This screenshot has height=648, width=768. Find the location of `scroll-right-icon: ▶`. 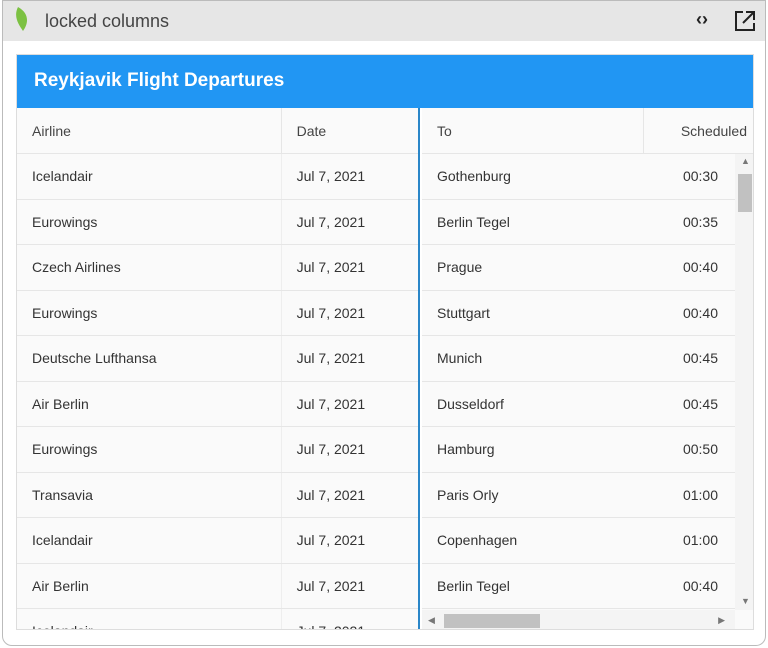

scroll-right-icon: ▶ is located at coordinates (721, 620).